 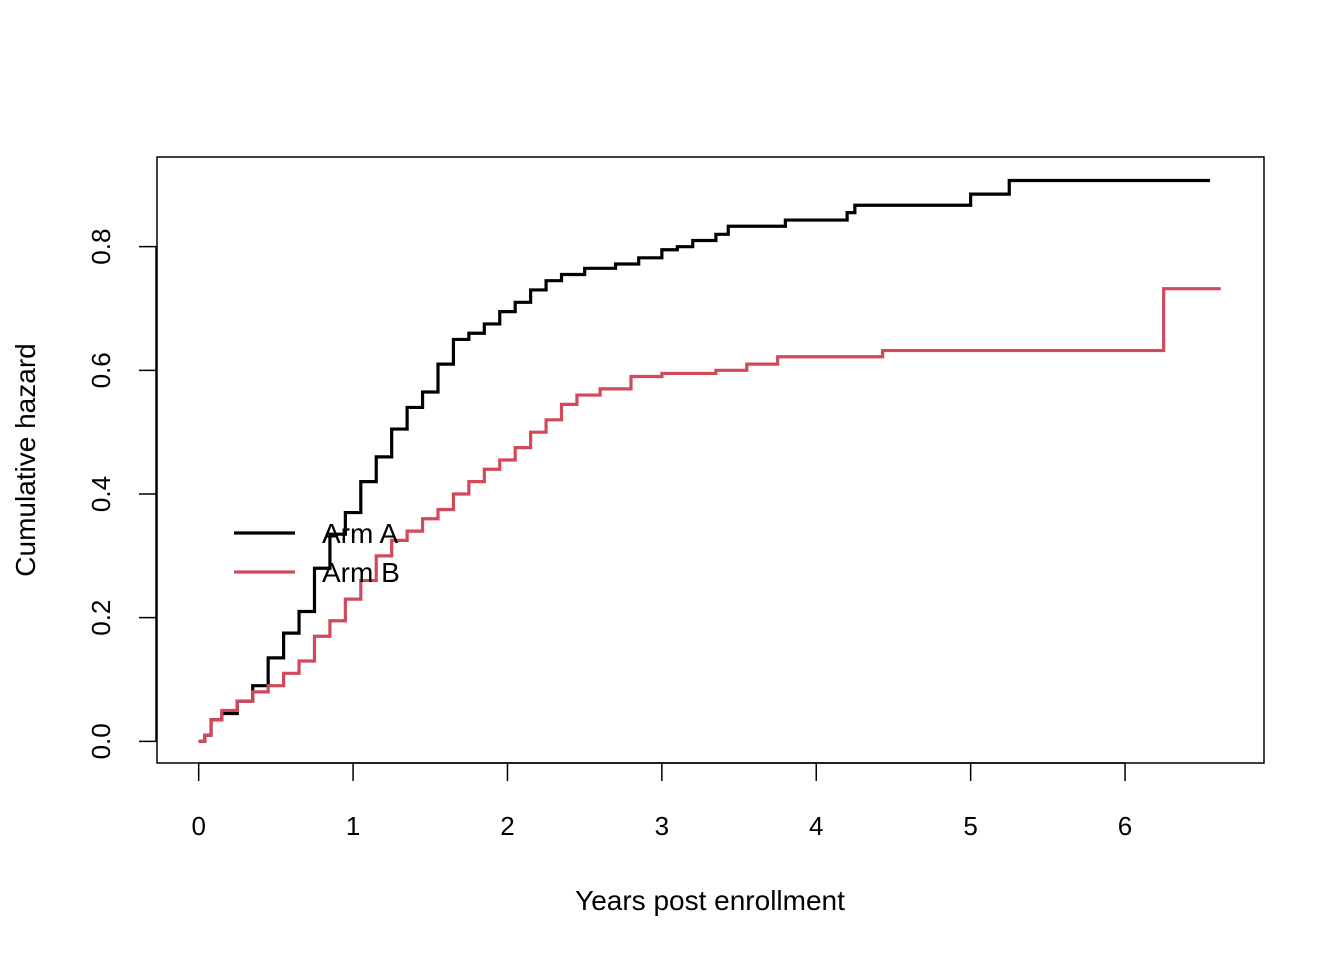 I want to click on x-tick-label: 3, so click(x=662, y=826).